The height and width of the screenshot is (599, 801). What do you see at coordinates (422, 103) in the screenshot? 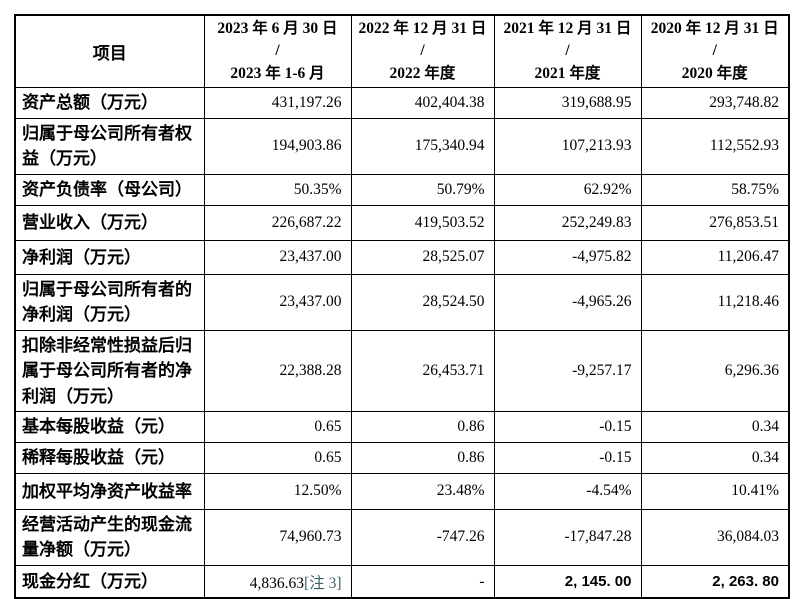
I see `cell-value: 402,404.38` at bounding box center [422, 103].